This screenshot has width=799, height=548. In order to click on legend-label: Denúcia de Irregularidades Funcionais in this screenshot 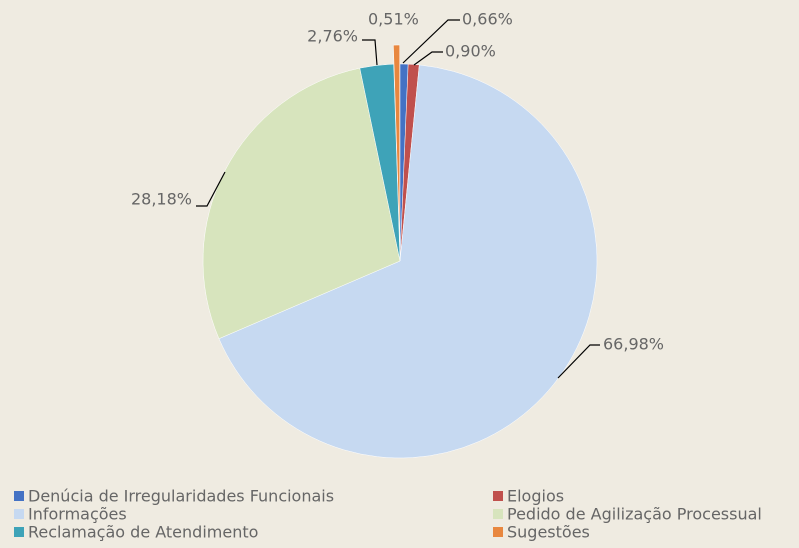, I will do `click(181, 496)`.